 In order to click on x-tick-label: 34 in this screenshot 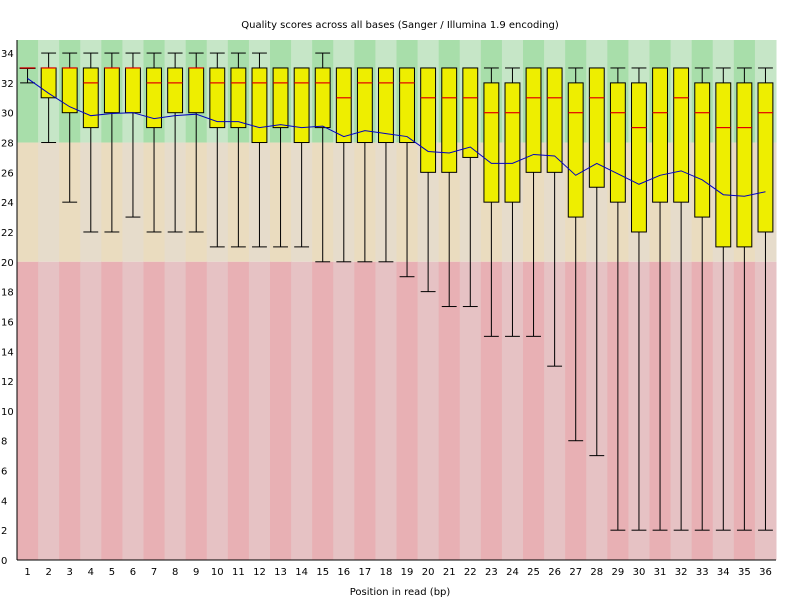, I will do `click(723, 572)`.